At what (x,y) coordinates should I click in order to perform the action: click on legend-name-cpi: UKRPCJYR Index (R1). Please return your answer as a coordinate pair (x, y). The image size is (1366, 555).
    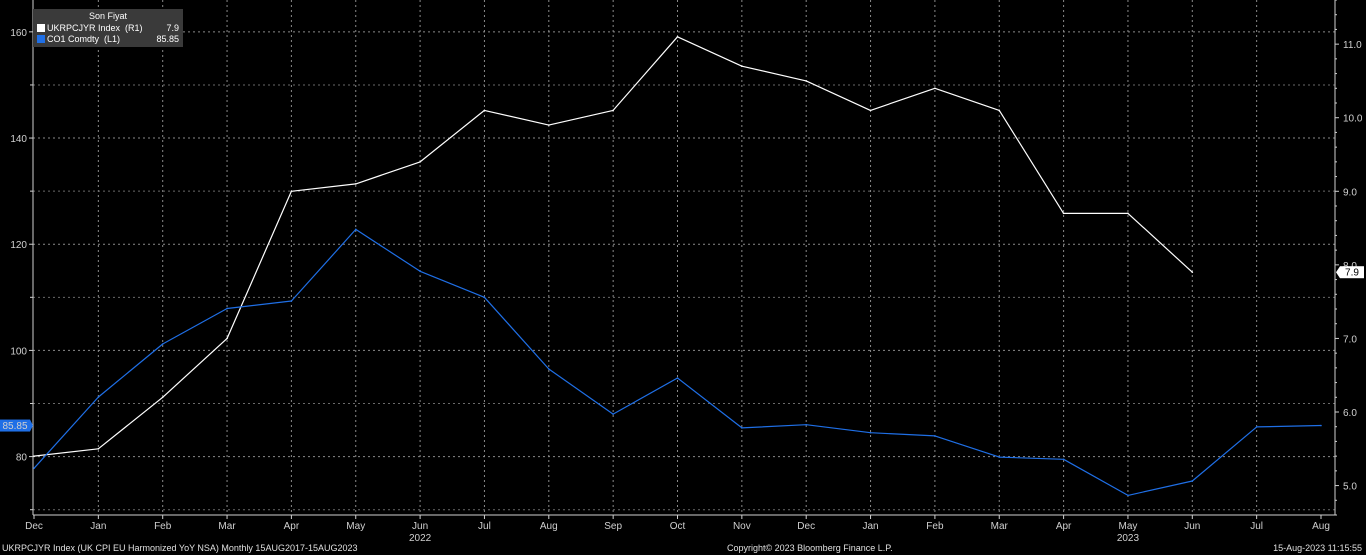
    Looking at the image, I should click on (95, 27).